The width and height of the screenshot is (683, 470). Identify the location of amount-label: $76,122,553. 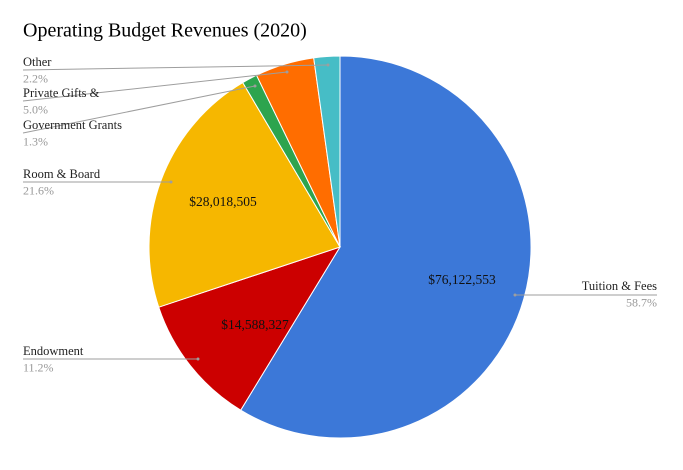
(462, 279).